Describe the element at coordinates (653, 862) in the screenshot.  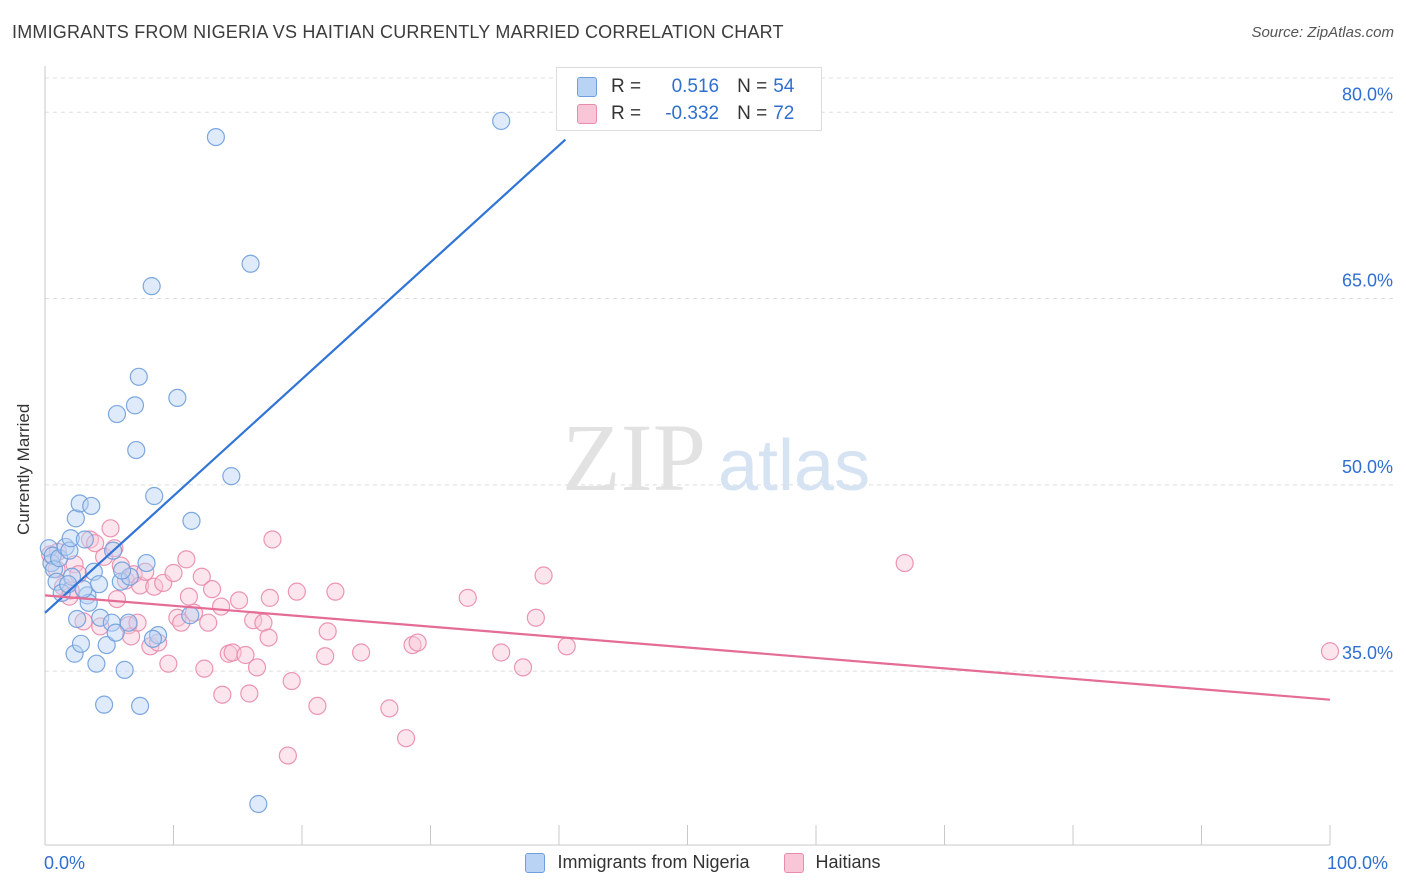
I see `legend-label-nigeria: Immigrants from Nigeria` at that location.